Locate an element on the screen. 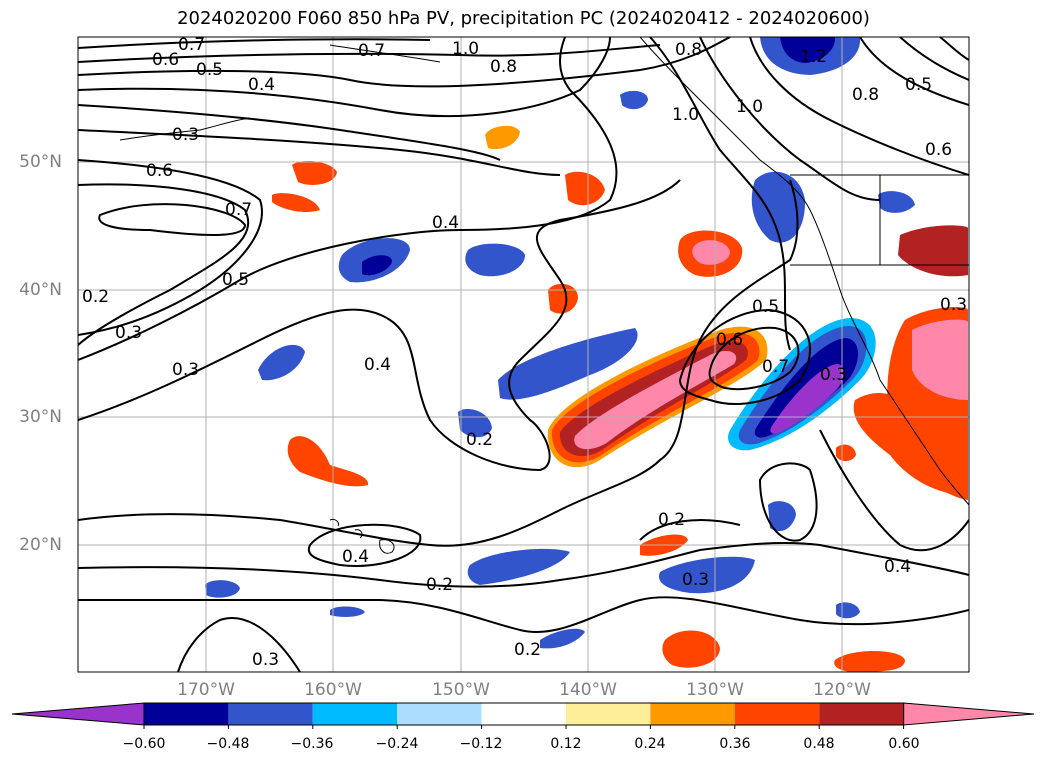  lat-tick-label: 50°N is located at coordinates (40, 162).